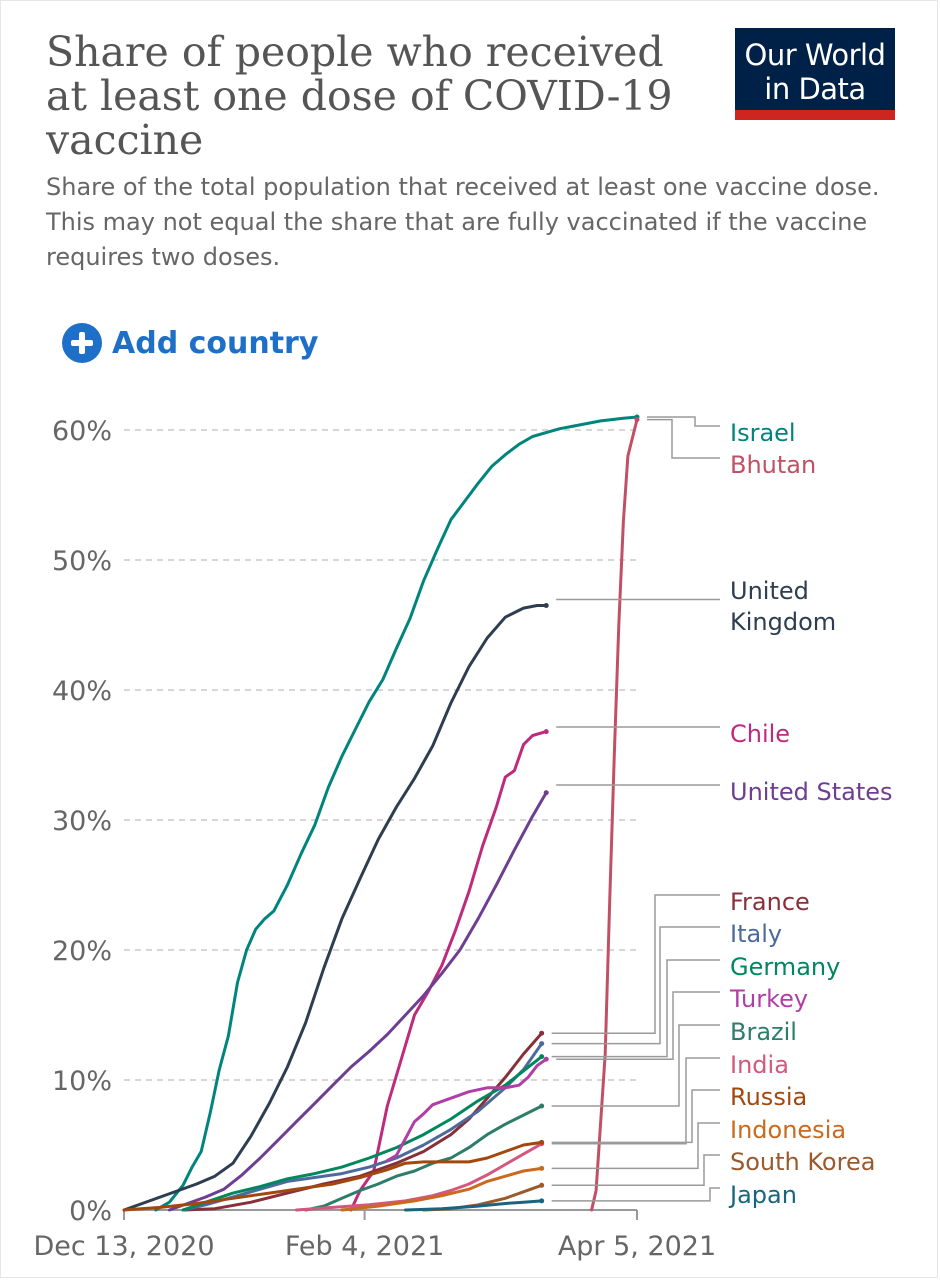 Image resolution: width=940 pixels, height=1280 pixels. I want to click on legend-label-united-states: United States, so click(811, 792).